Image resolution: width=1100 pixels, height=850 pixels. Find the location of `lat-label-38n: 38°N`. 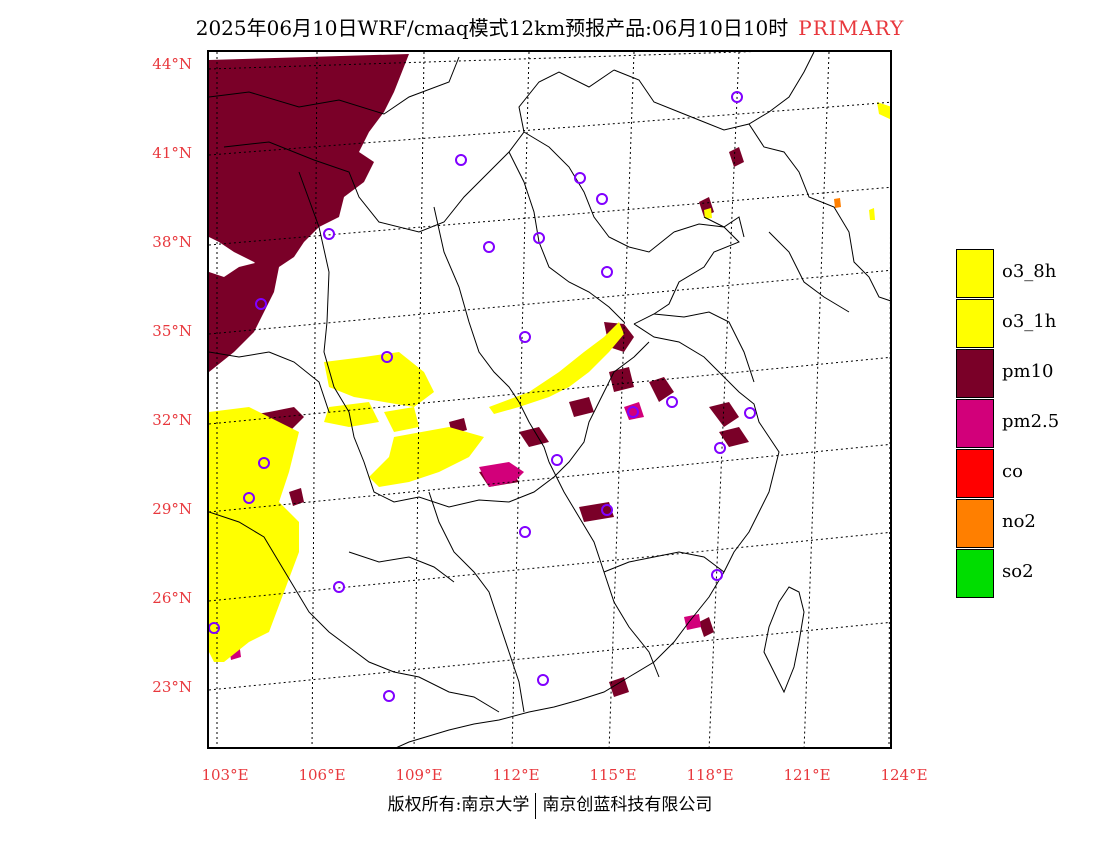

lat-label-38n: 38°N is located at coordinates (172, 242).